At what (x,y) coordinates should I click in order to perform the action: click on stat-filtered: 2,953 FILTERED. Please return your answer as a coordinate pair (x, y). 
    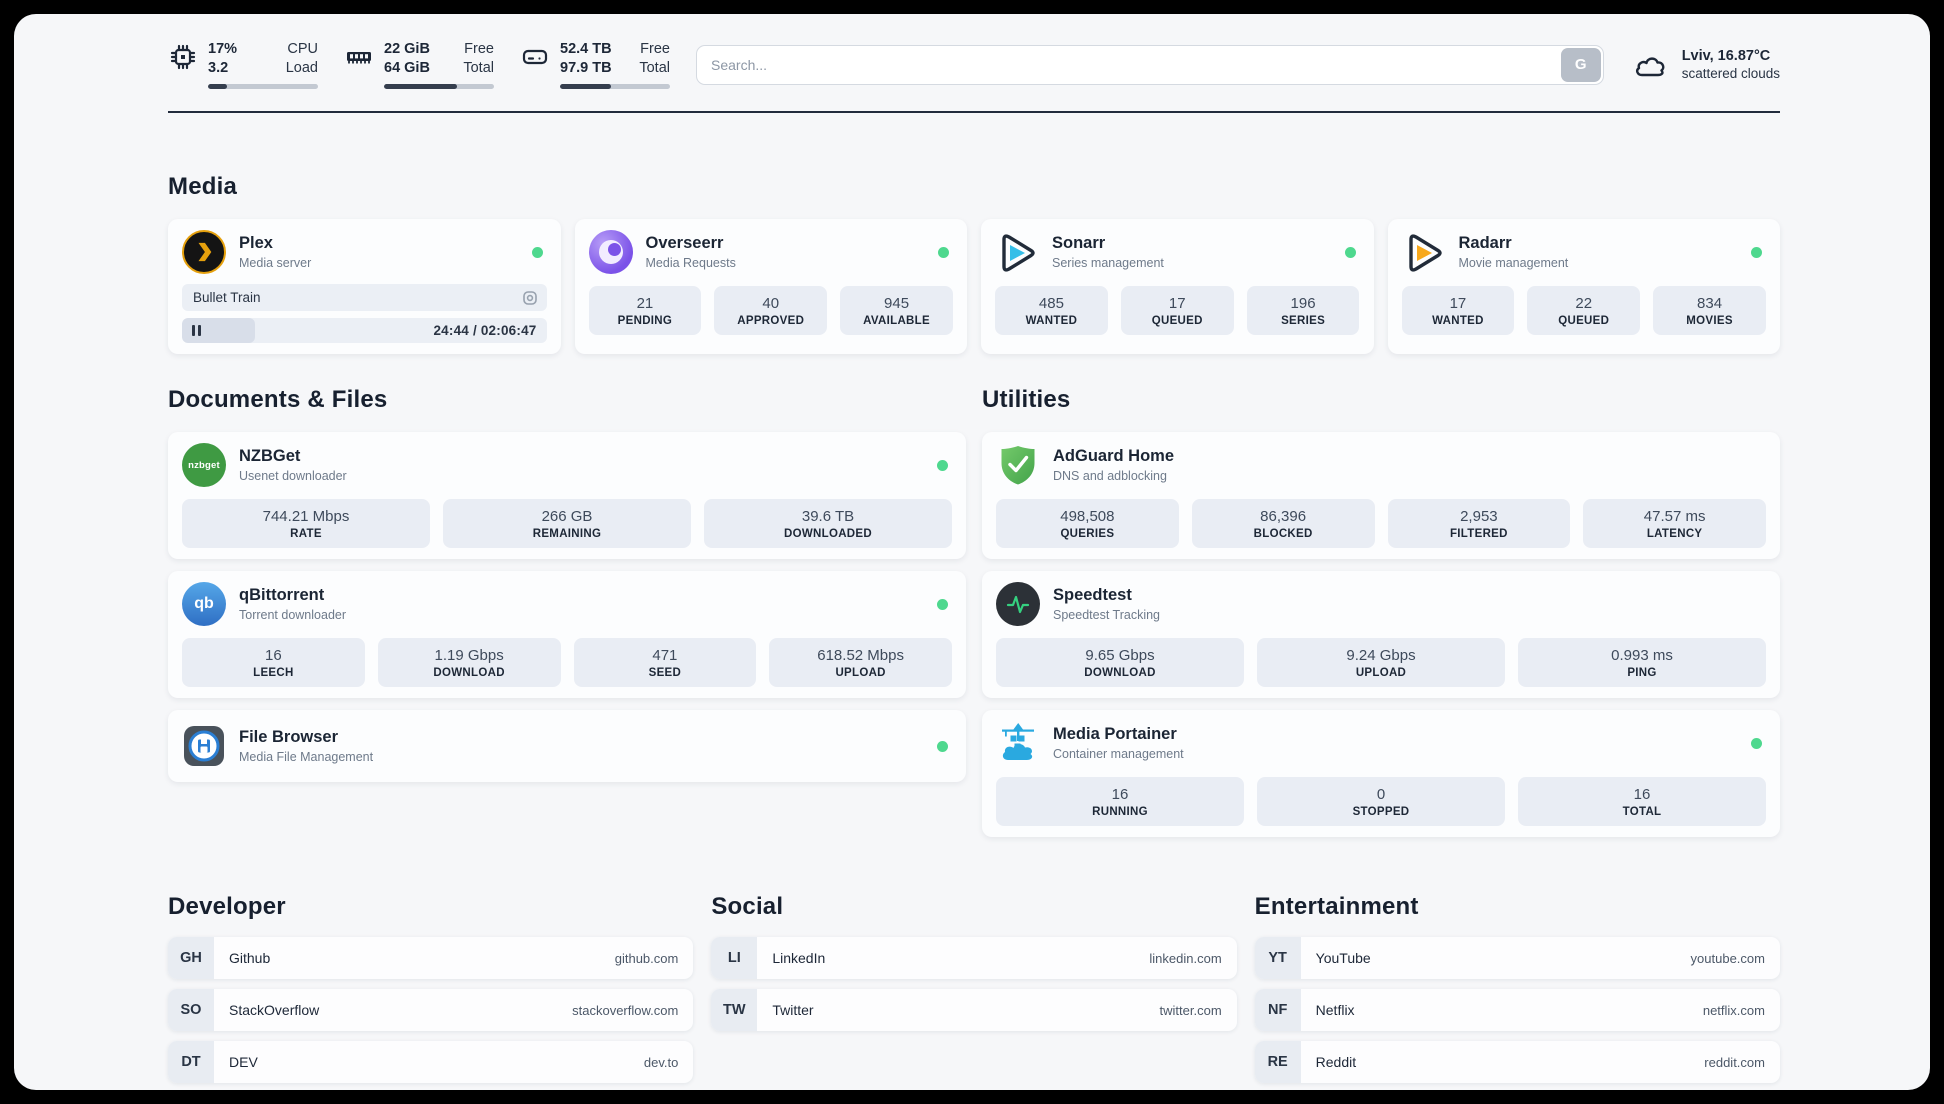
    Looking at the image, I should click on (1479, 523).